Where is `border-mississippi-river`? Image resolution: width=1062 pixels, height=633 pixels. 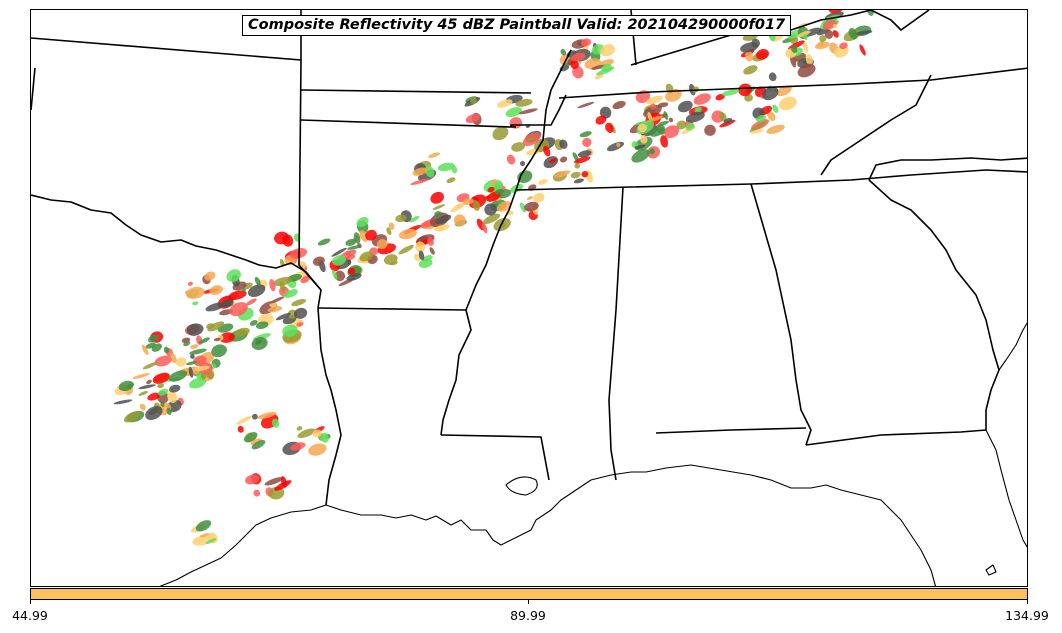
border-mississippi-river is located at coordinates (506, 242).